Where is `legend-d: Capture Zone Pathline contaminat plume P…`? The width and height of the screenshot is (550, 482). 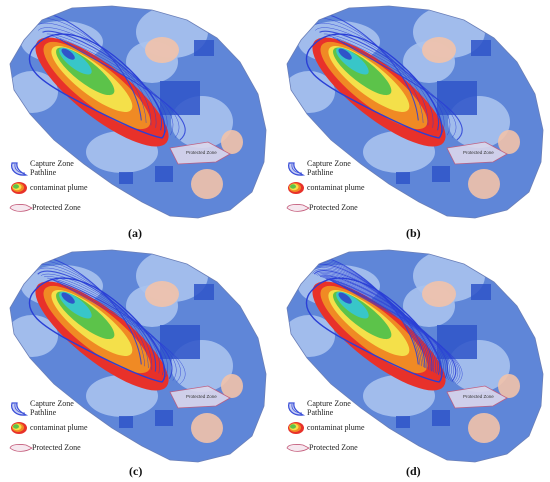 legend-d: Capture Zone Pathline contaminat plume P… is located at coordinates (345, 429).